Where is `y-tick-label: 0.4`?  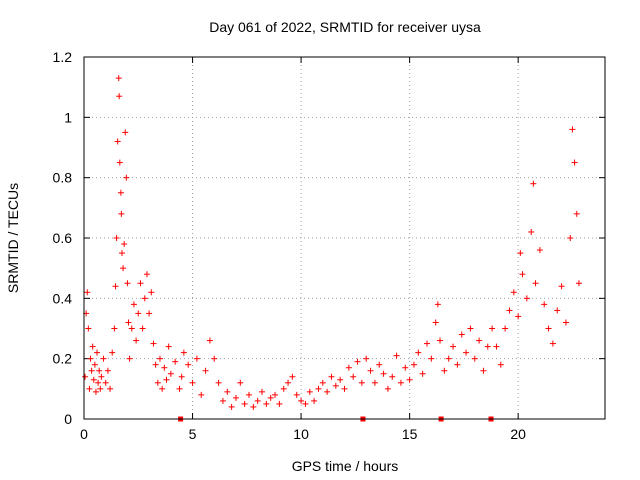
y-tick-label: 0.4 is located at coordinates (63, 298).